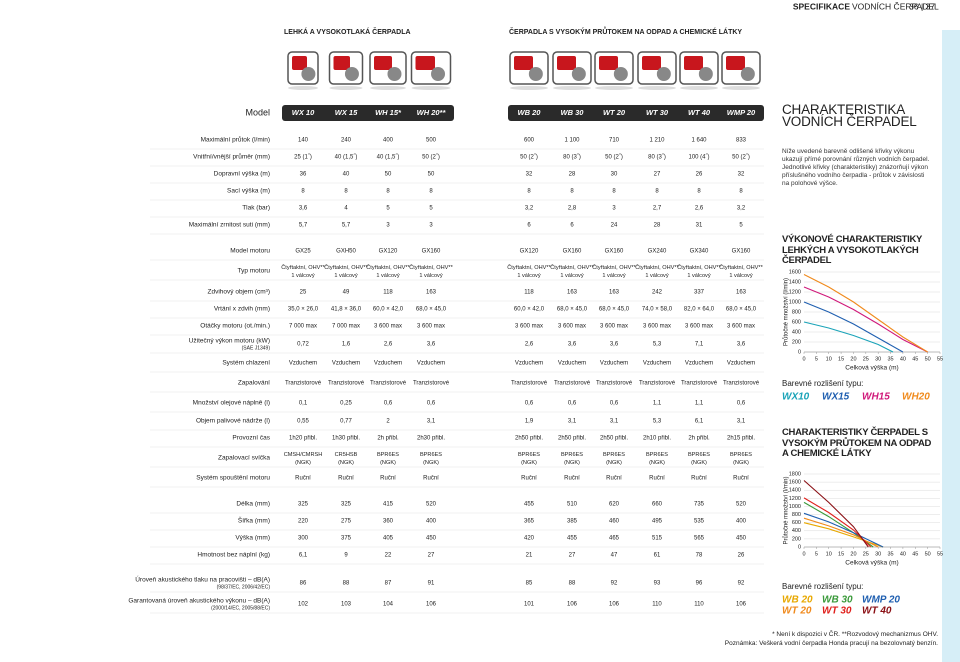  What do you see at coordinates (346, 293) in the screenshot?
I see `cell: 49` at bounding box center [346, 293].